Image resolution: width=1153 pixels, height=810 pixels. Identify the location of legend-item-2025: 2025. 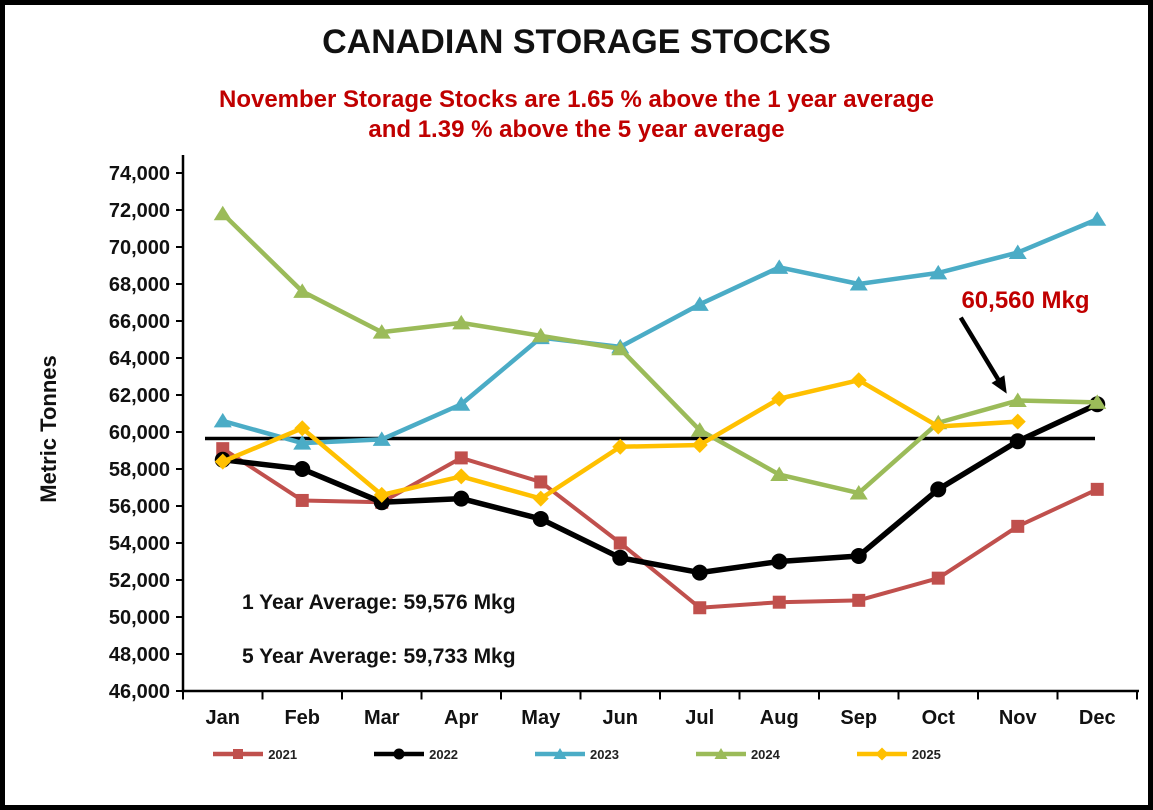
(898, 754).